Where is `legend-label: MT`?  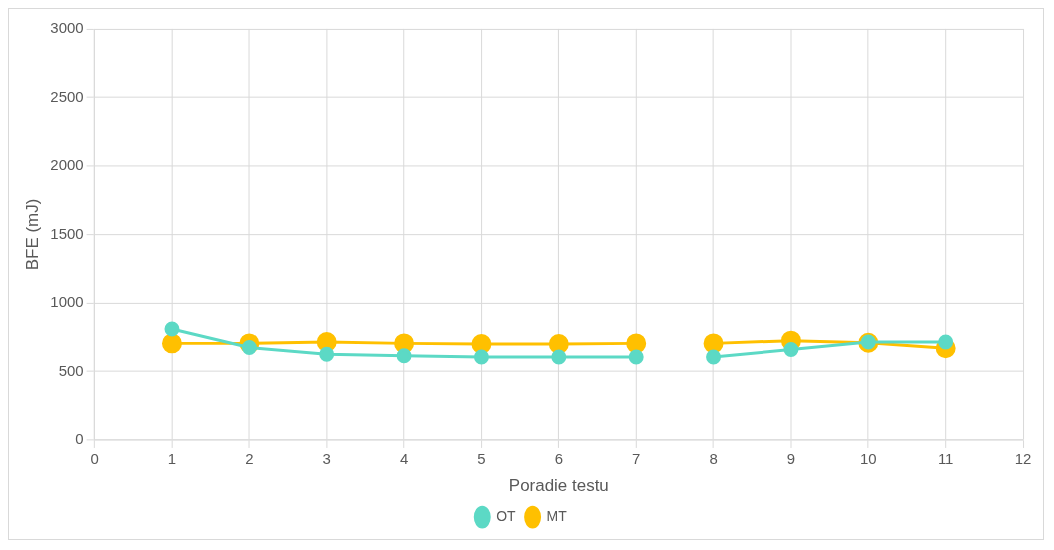
legend-label: MT is located at coordinates (557, 515).